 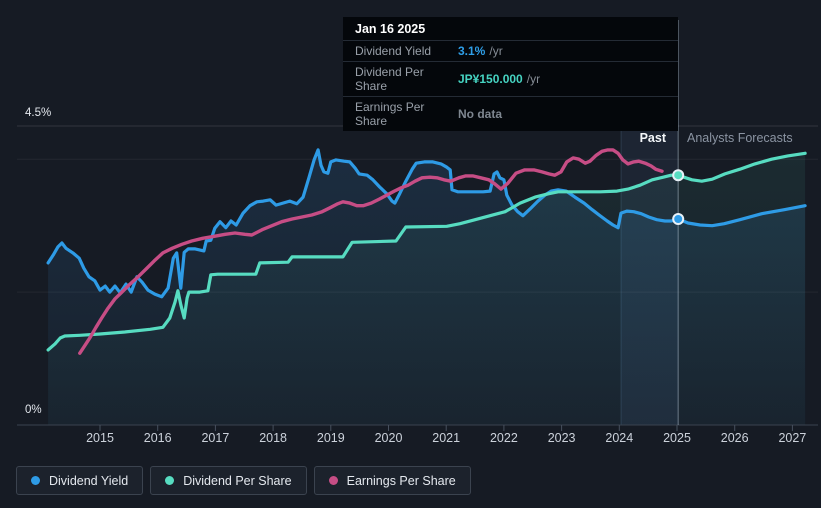 I want to click on tooltip-value: 3.1%, so click(x=472, y=51).